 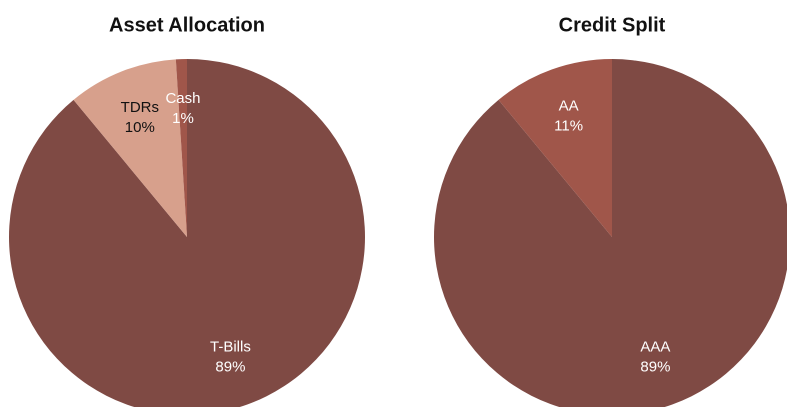 What do you see at coordinates (140, 127) in the screenshot?
I see `slice-value: 10%` at bounding box center [140, 127].